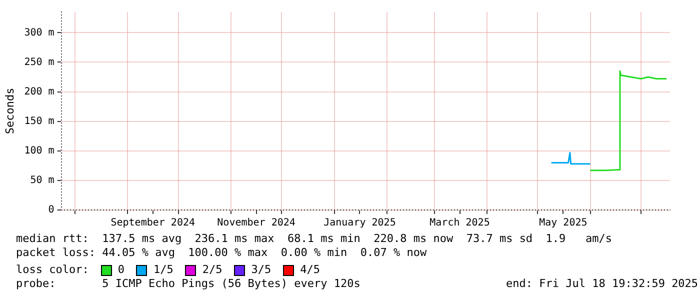  Describe the element at coordinates (256, 223) in the screenshot. I see `x-tick-label: November 2024` at that location.